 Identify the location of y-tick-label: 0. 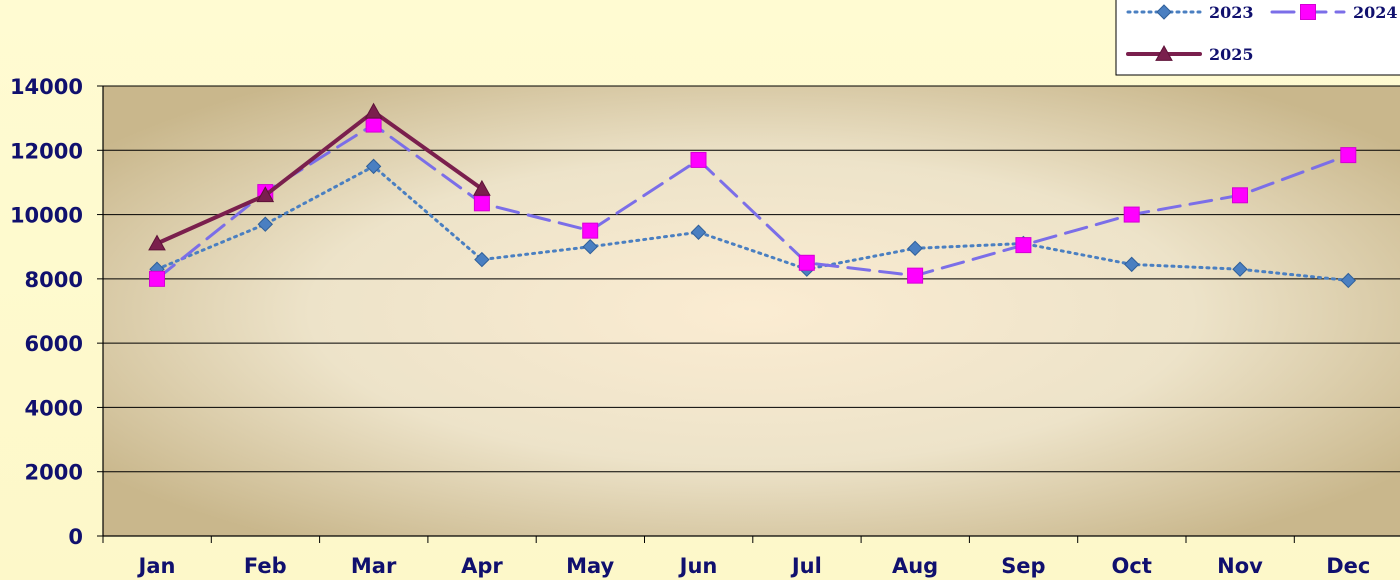
(75, 537).